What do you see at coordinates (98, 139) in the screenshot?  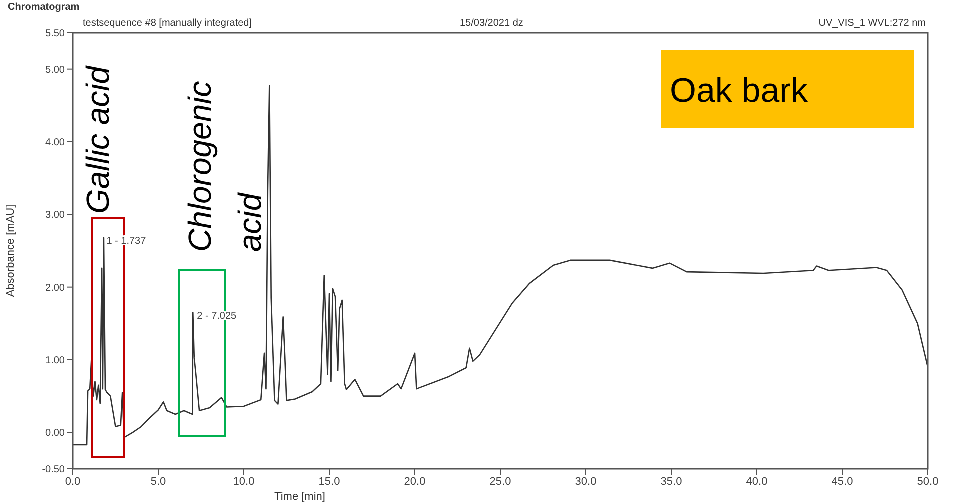 I see `annotation: Gallic acid` at bounding box center [98, 139].